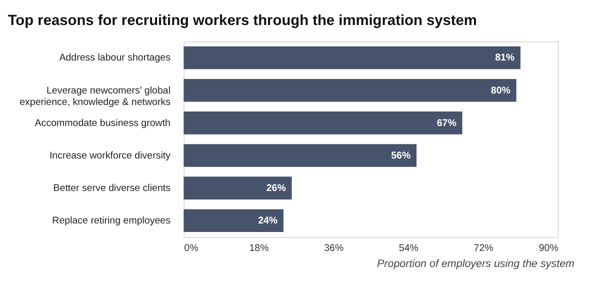 This screenshot has width=596, height=282. I want to click on x-tick-label: 54%, so click(408, 248).